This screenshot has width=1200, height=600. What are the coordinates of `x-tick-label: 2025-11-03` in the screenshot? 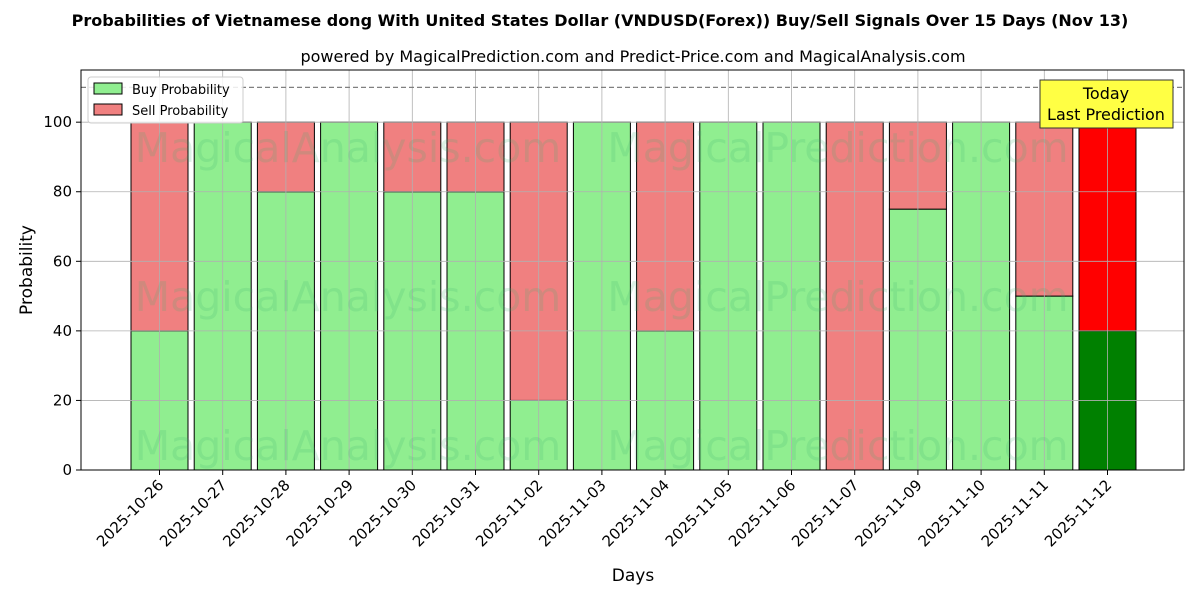 It's located at (572, 513).